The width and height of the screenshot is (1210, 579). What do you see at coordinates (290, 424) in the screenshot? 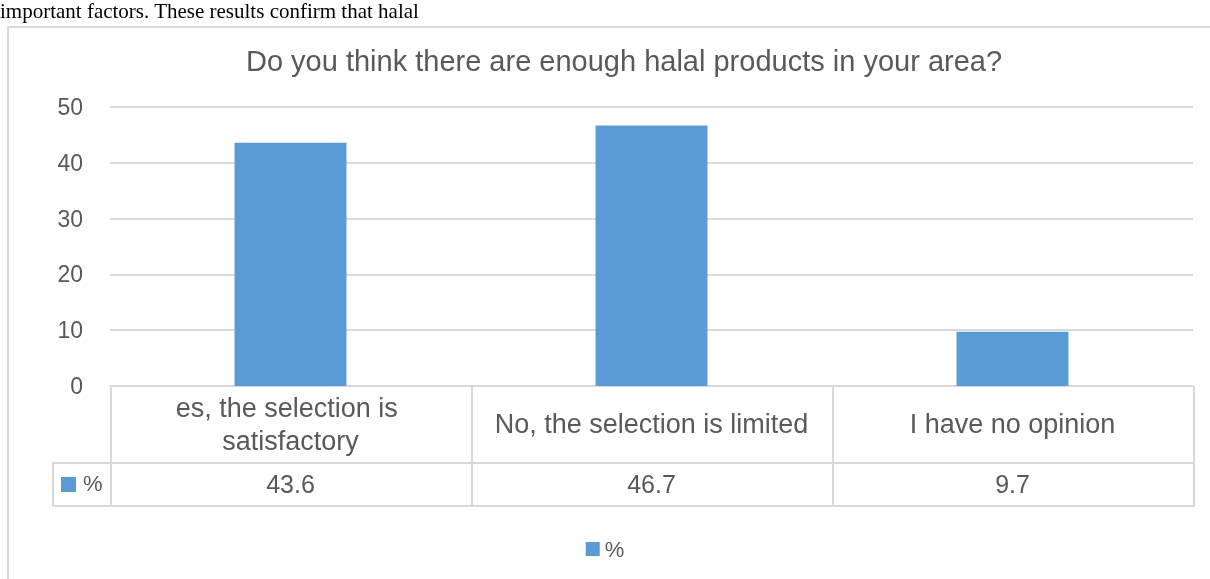
I see `x-tick-label: es, the selection is satisfactory` at bounding box center [290, 424].